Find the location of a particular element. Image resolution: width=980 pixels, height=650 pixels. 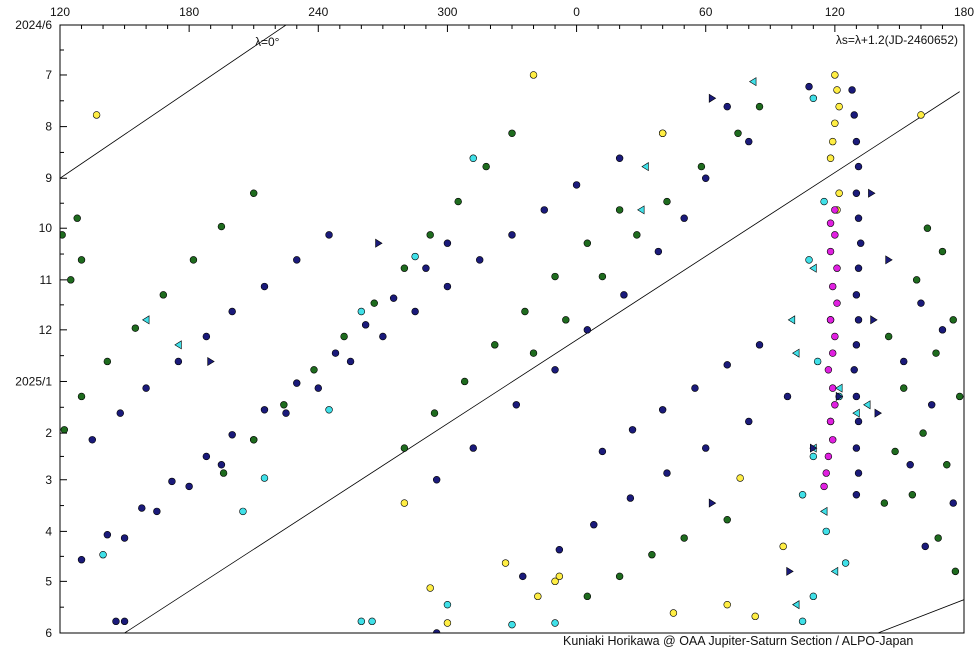

x-tick-label: 0 is located at coordinates (576, 12).